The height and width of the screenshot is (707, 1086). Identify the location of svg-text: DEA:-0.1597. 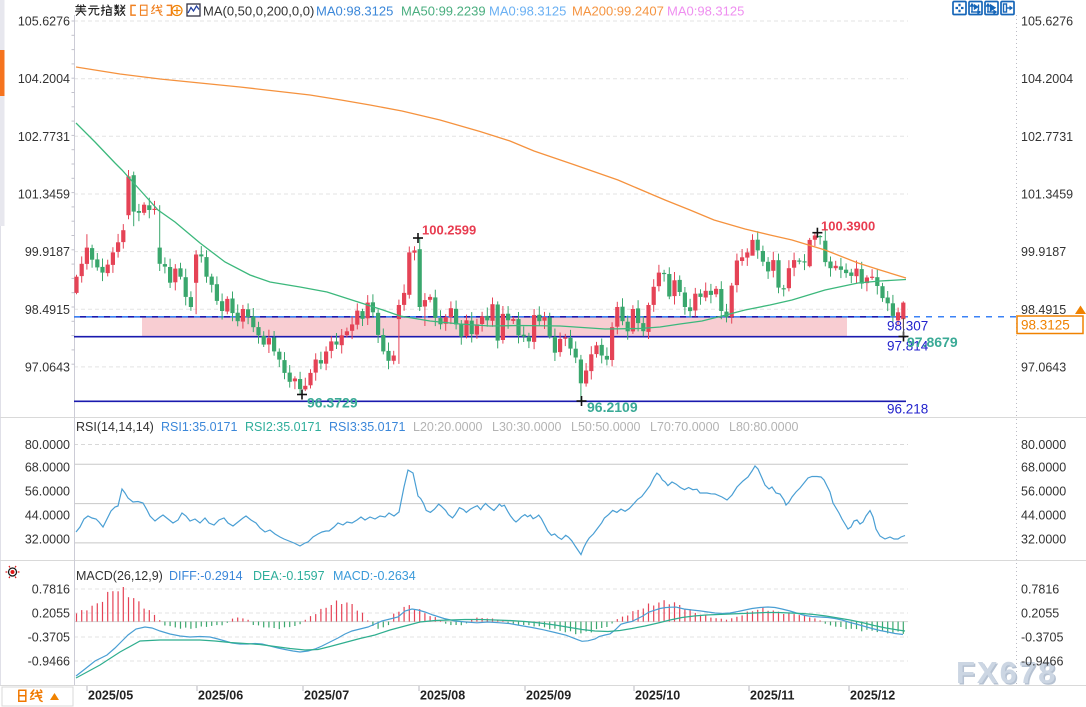
(289, 576).